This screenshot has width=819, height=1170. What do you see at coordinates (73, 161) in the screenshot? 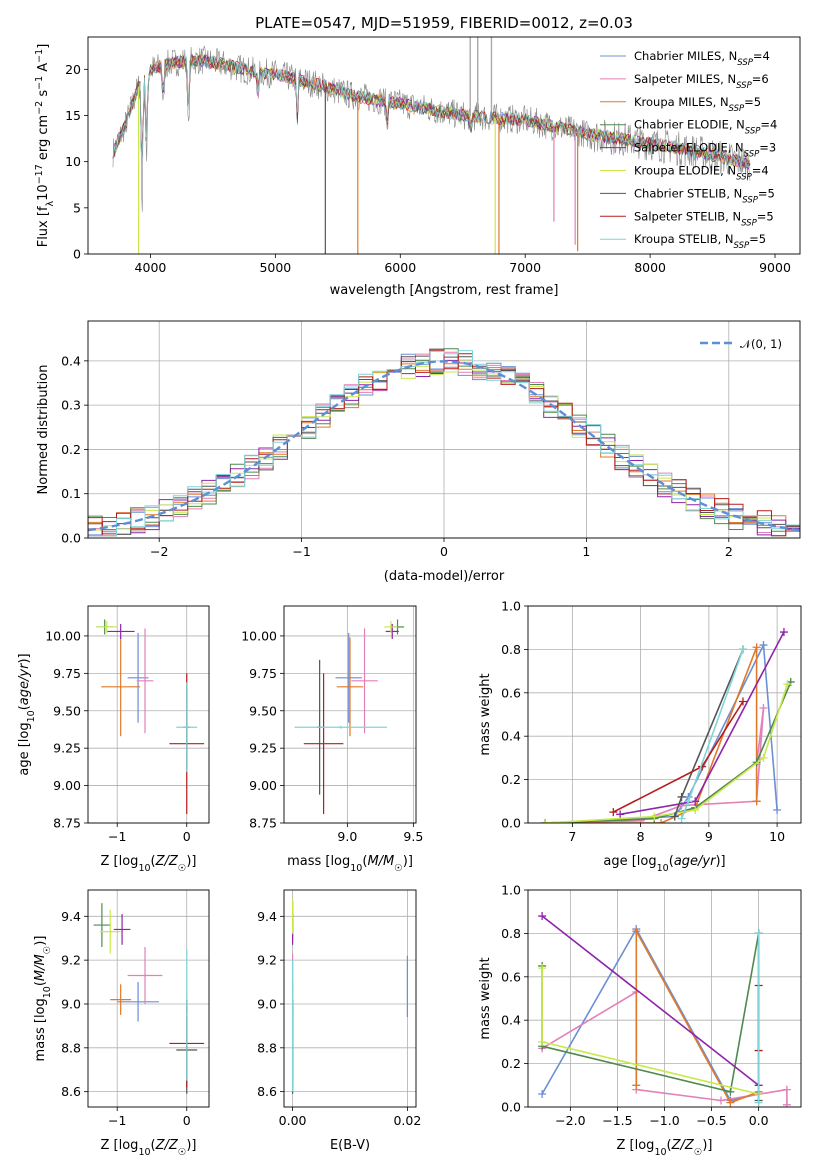
I see `y-tick-label: 10` at bounding box center [73, 161].